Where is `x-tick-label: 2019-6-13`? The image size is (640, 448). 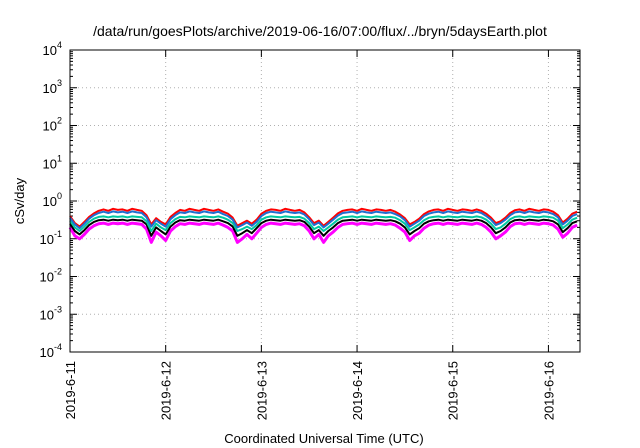
x-tick-label: 2019-6-13 is located at coordinates (261, 390).